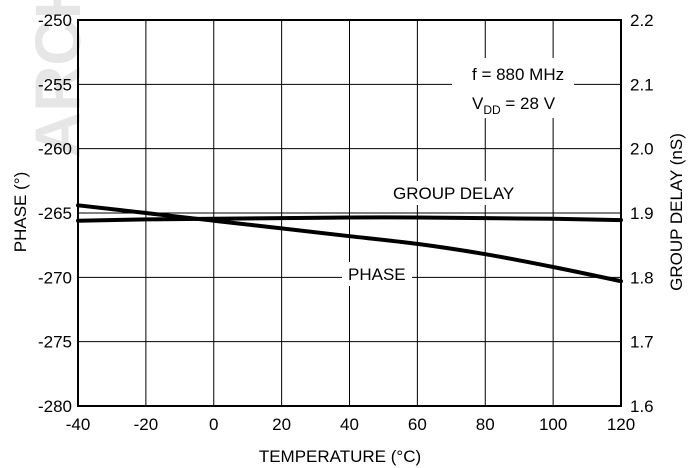  I want to click on y-left-tick-label: -250, so click(55, 20).